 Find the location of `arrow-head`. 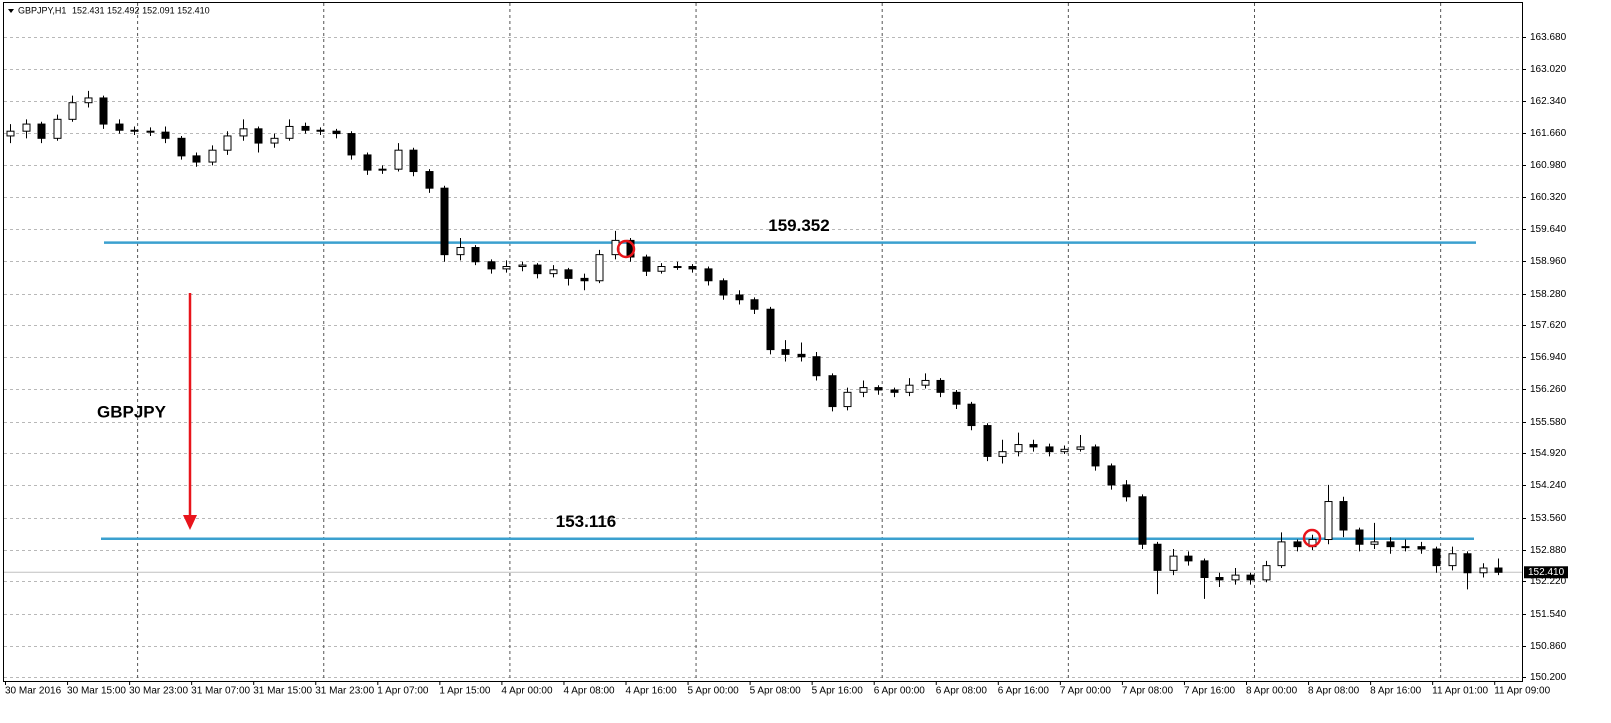

arrow-head is located at coordinates (190, 522).